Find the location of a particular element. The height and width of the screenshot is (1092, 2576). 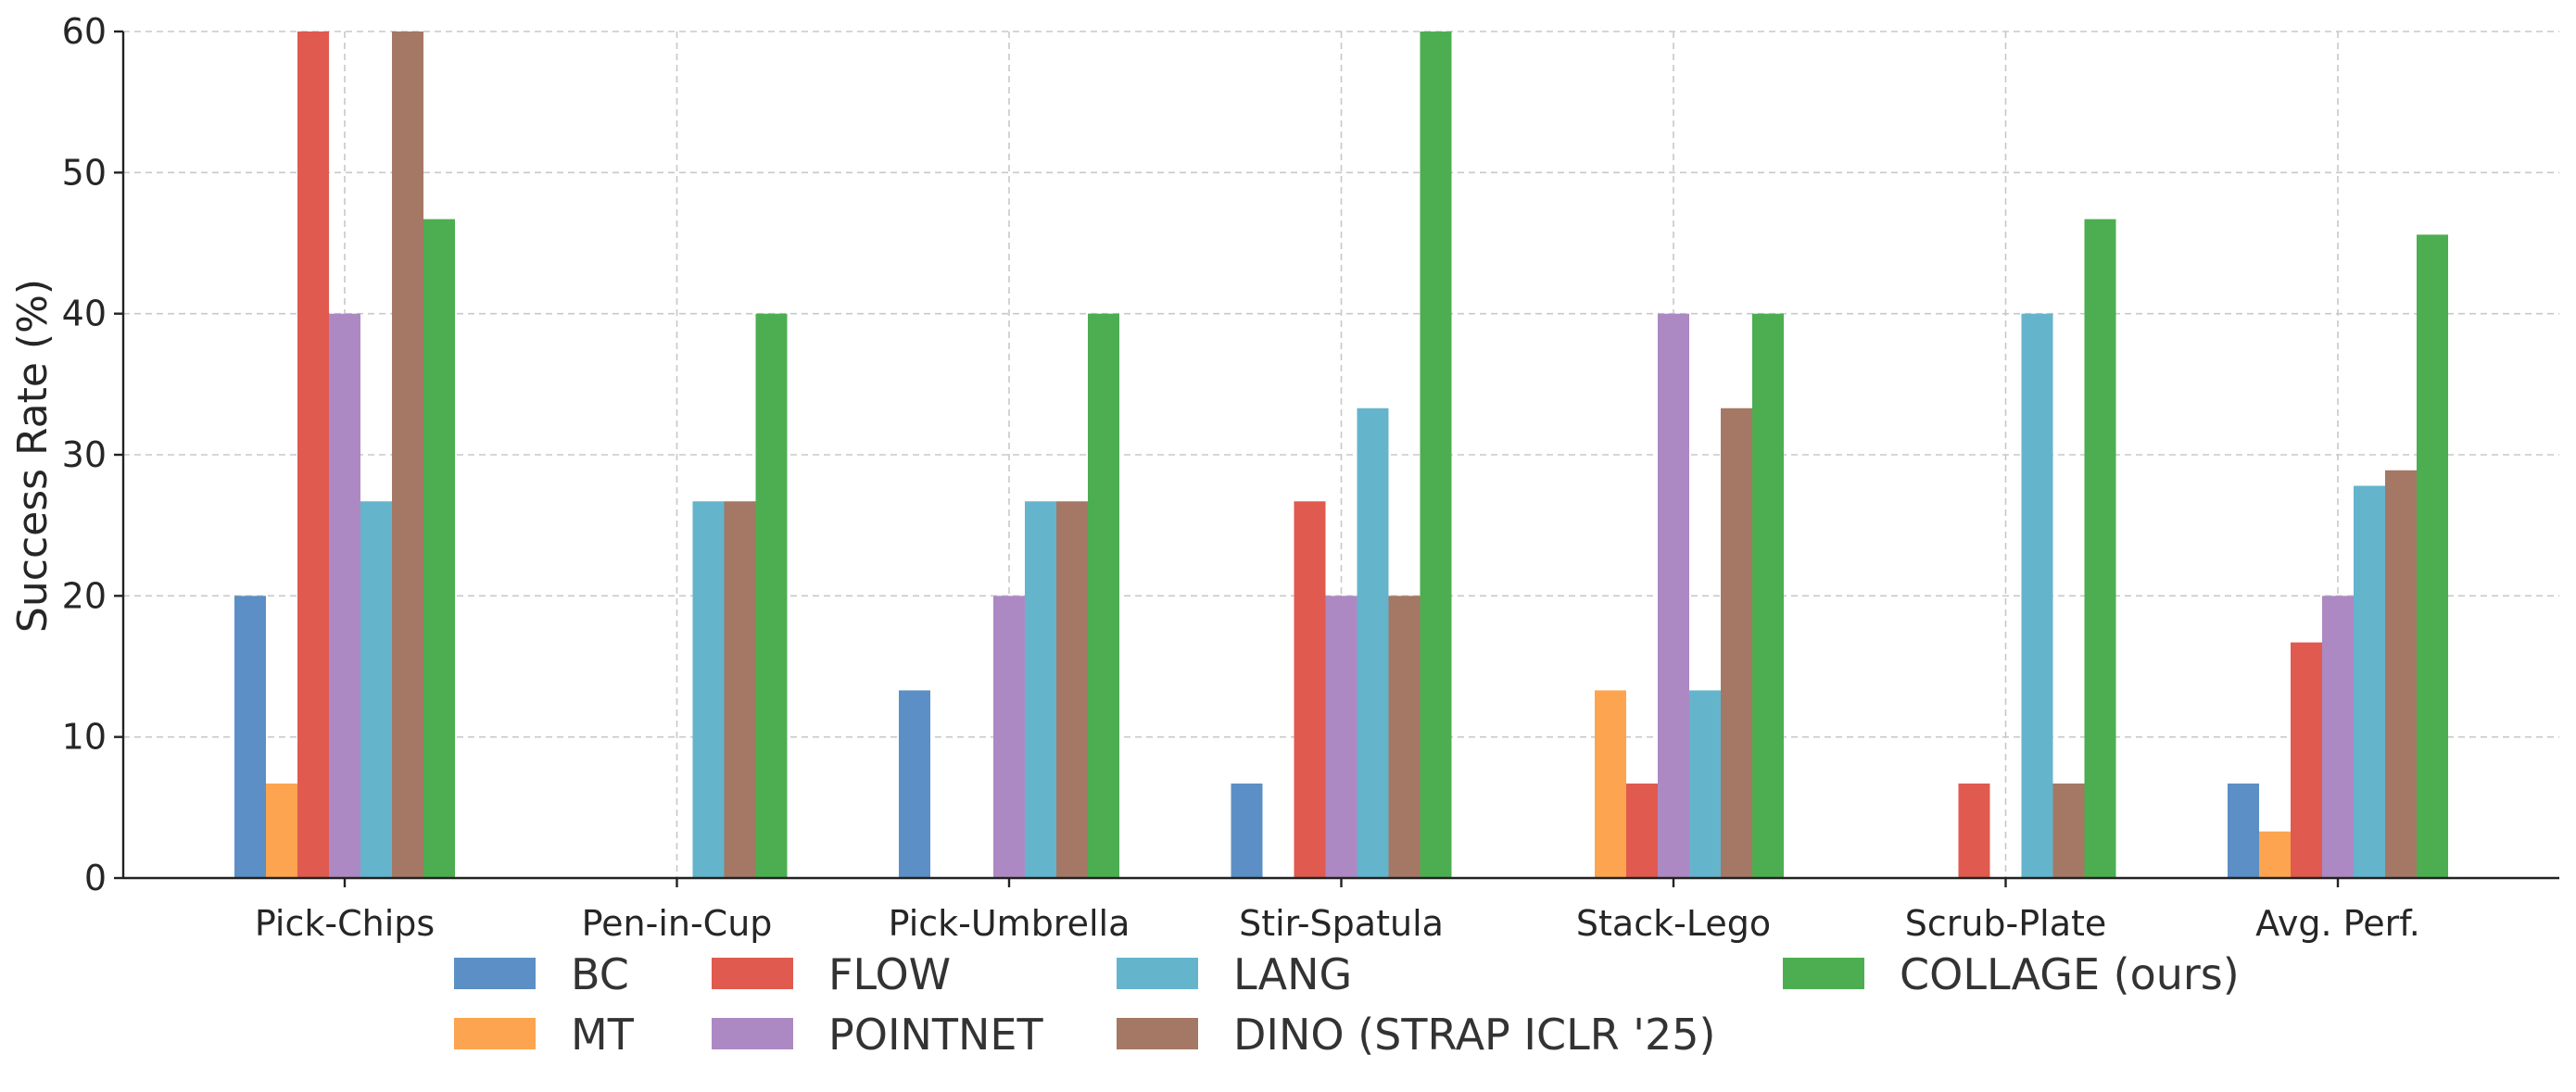

y-axis-label: Success Rate (%) is located at coordinates (33, 456).